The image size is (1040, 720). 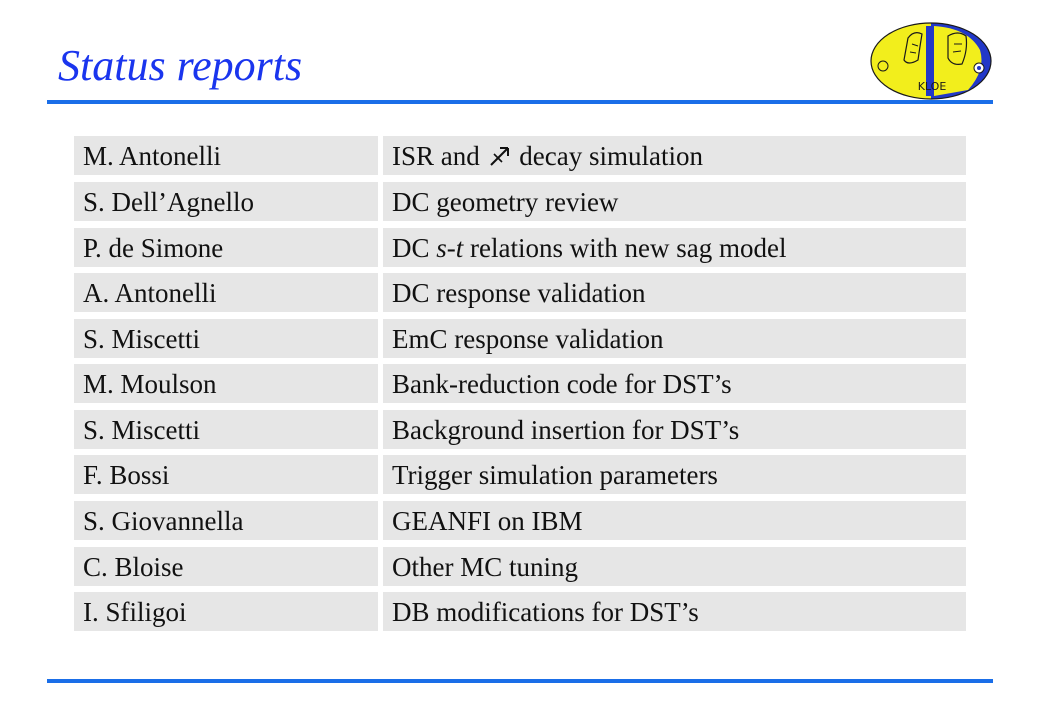 What do you see at coordinates (674, 292) in the screenshot?
I see `report-topic: DC response validation` at bounding box center [674, 292].